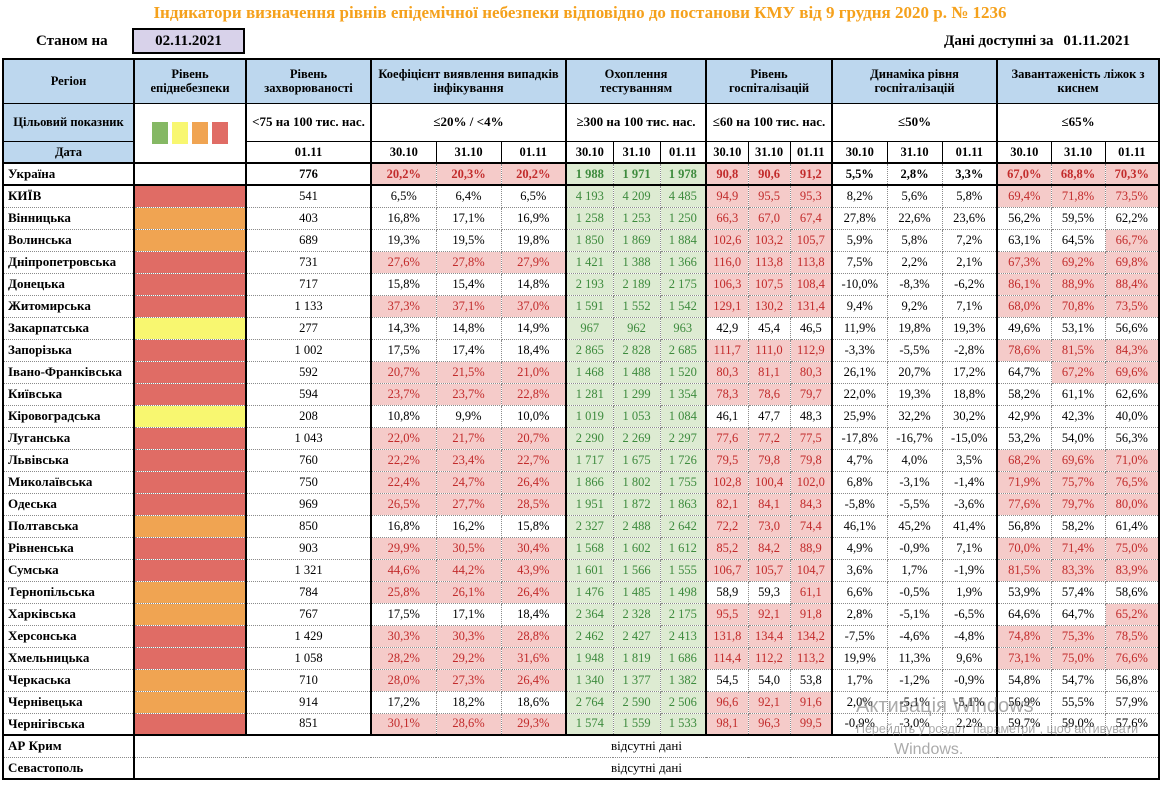  What do you see at coordinates (469, 284) in the screenshot?
I see `detection-cell: 15,4%` at bounding box center [469, 284].